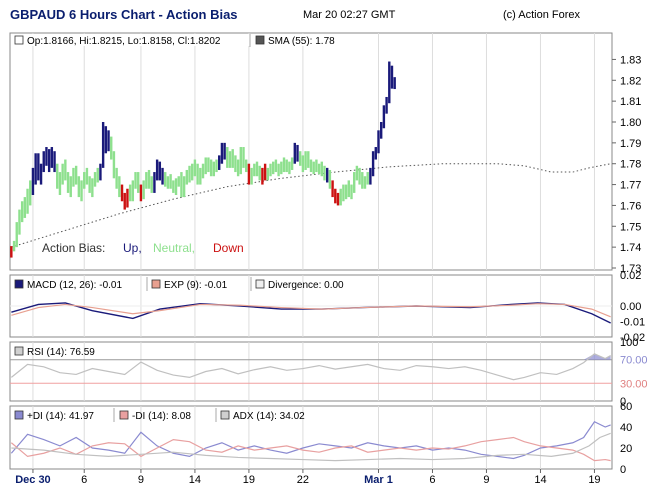  Describe the element at coordinates (124, 415) in the screenshot. I see `minus-di-legend-swatch` at that location.